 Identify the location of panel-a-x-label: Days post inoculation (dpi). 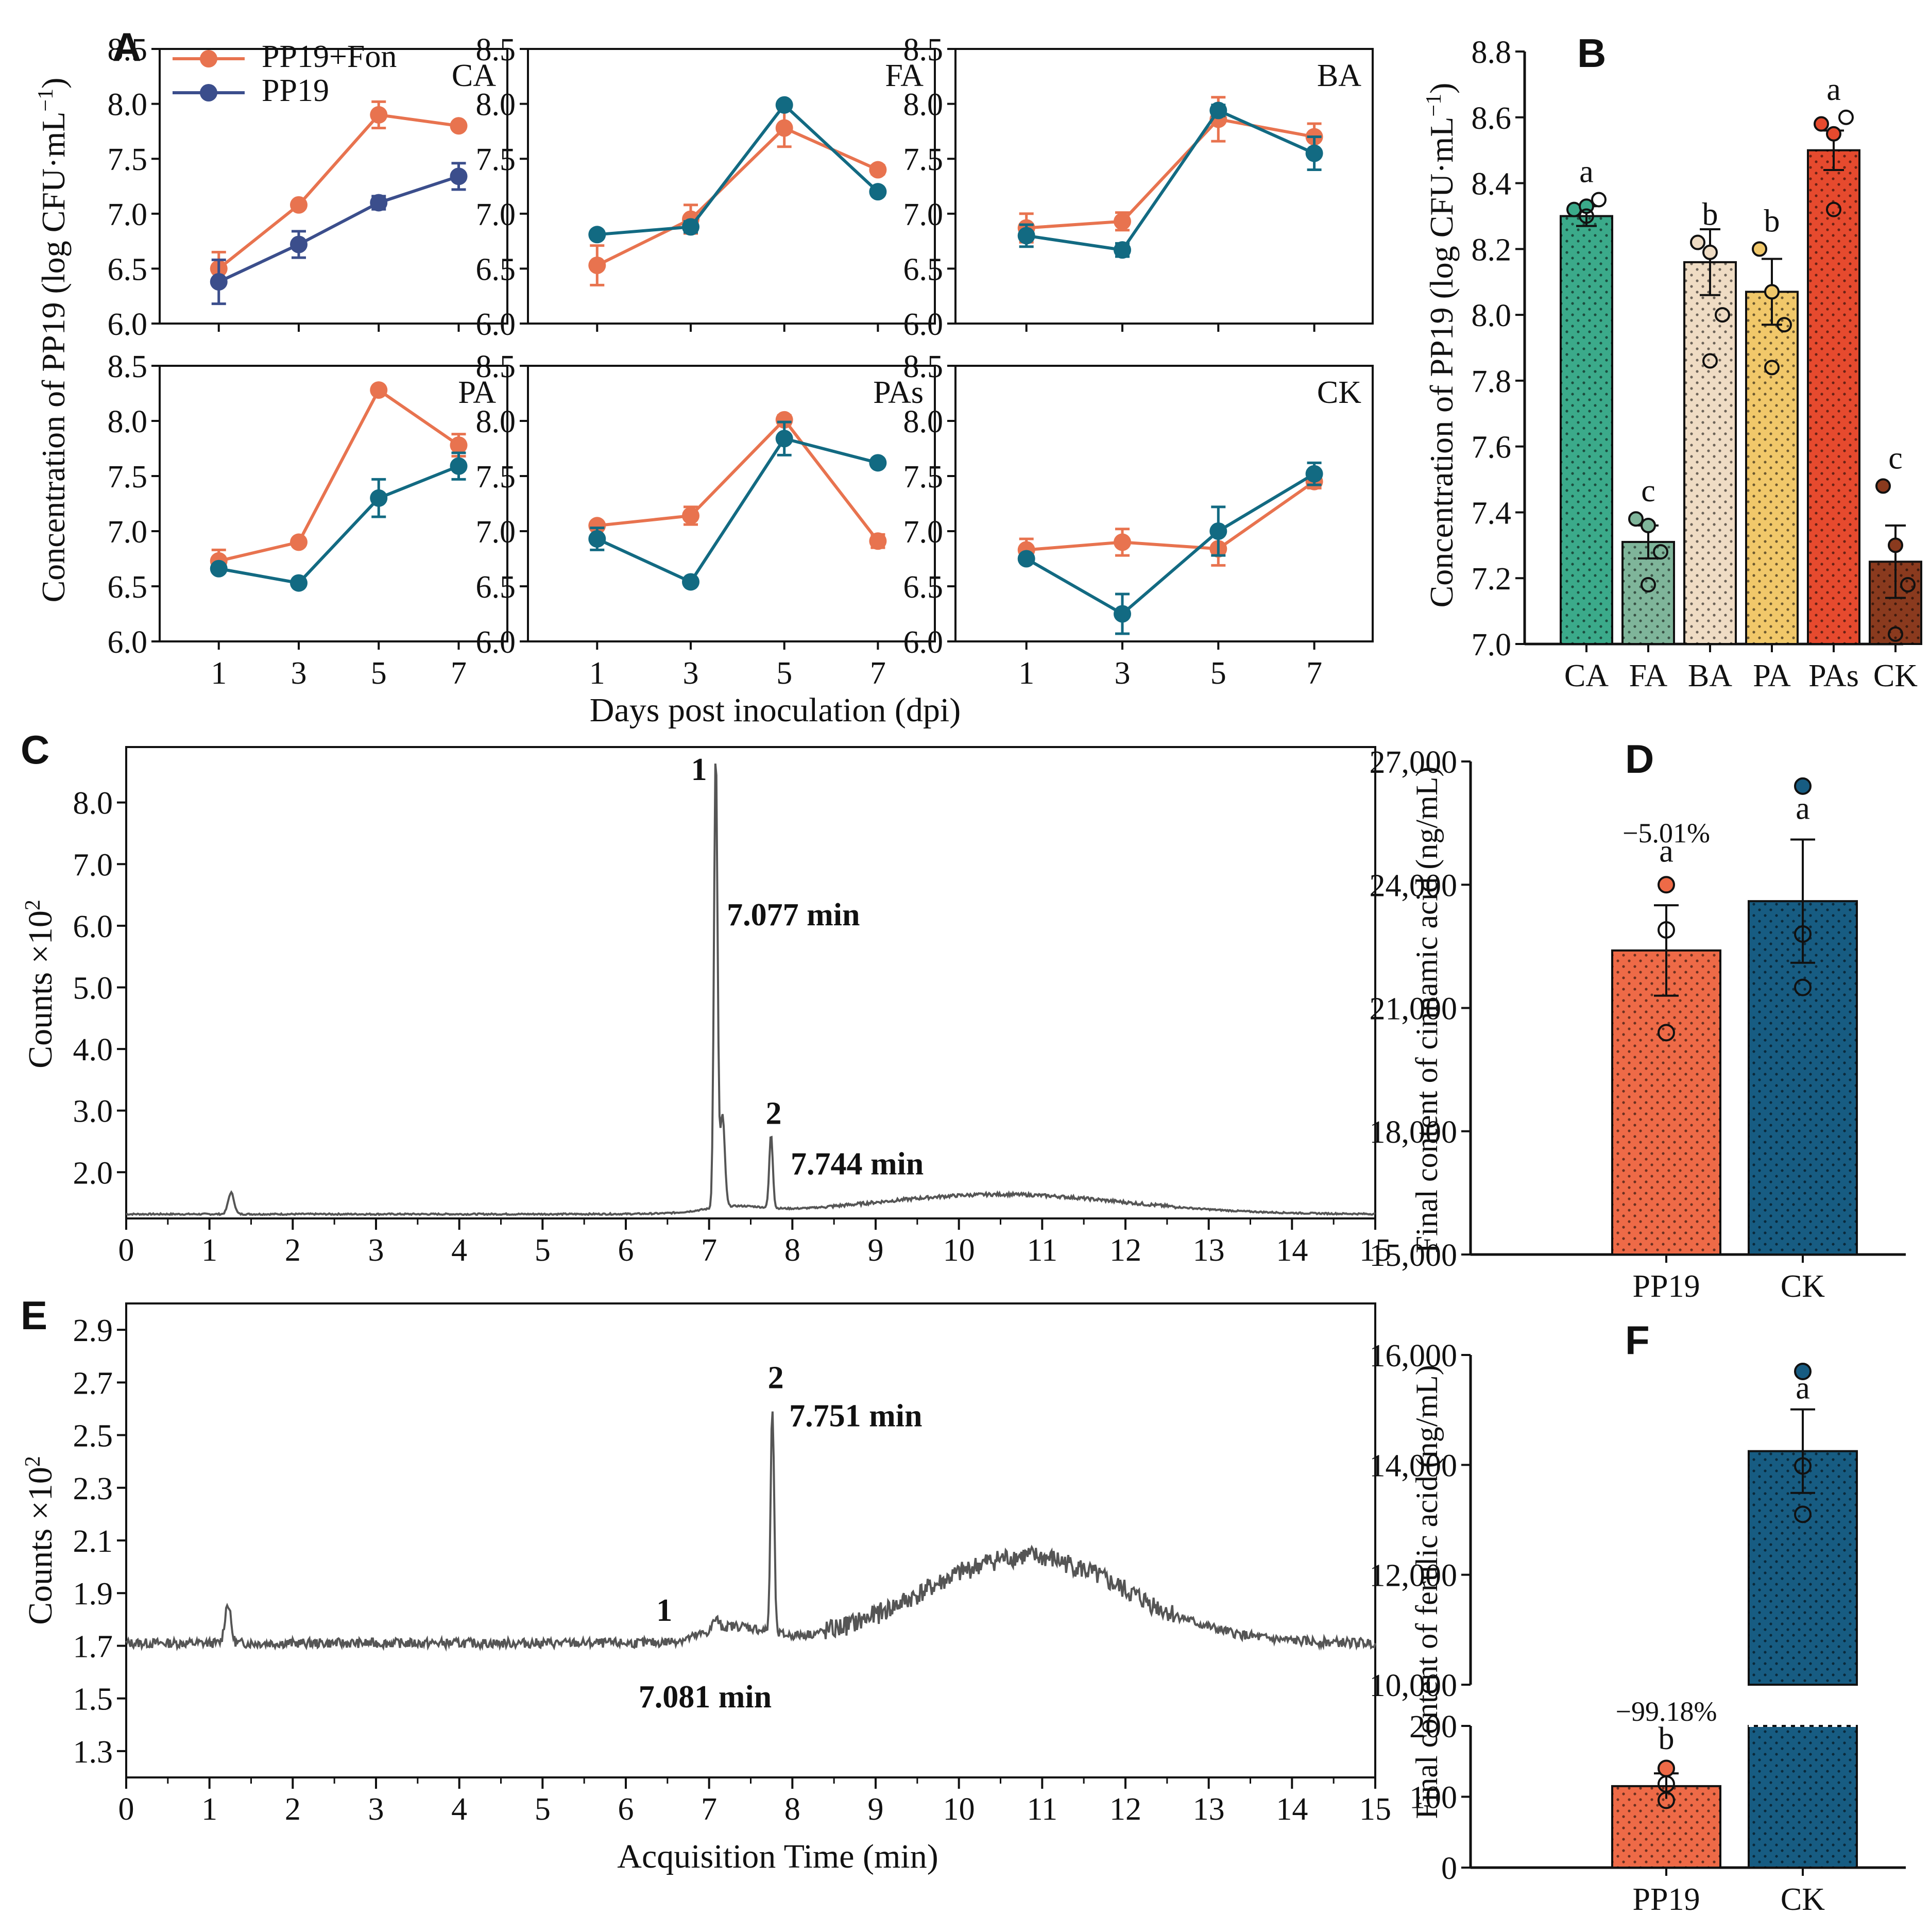
(775, 710).